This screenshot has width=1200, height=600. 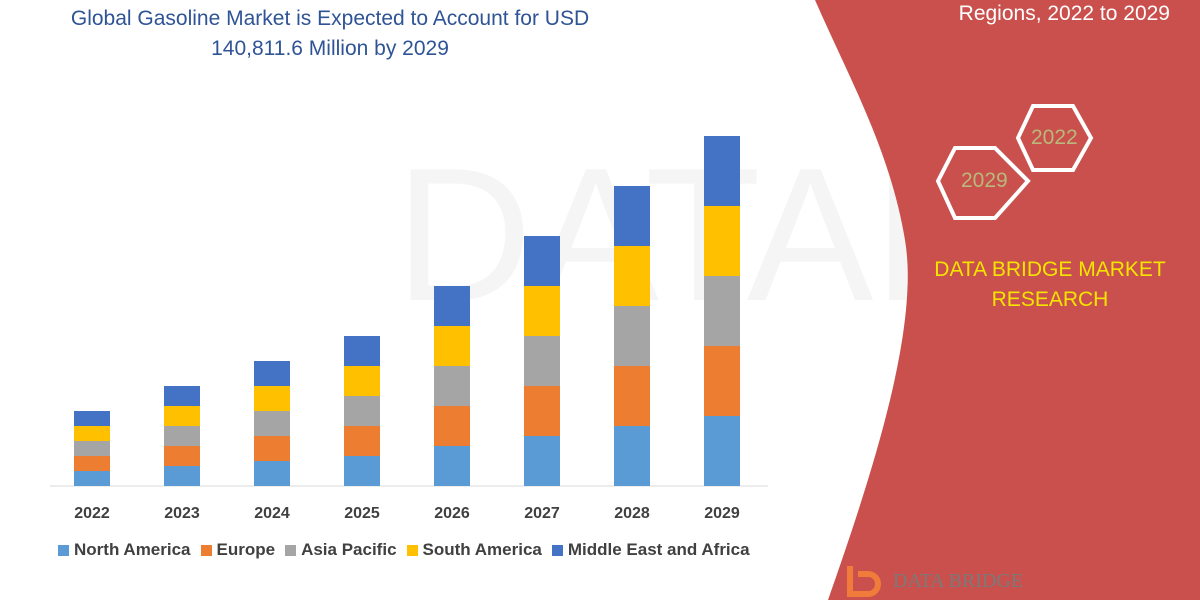 I want to click on x-tick-label: 2029, so click(x=722, y=513).